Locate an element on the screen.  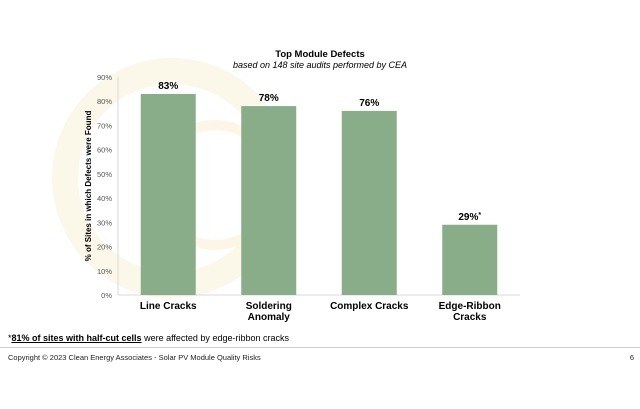
footer-divider is located at coordinates (320, 347).